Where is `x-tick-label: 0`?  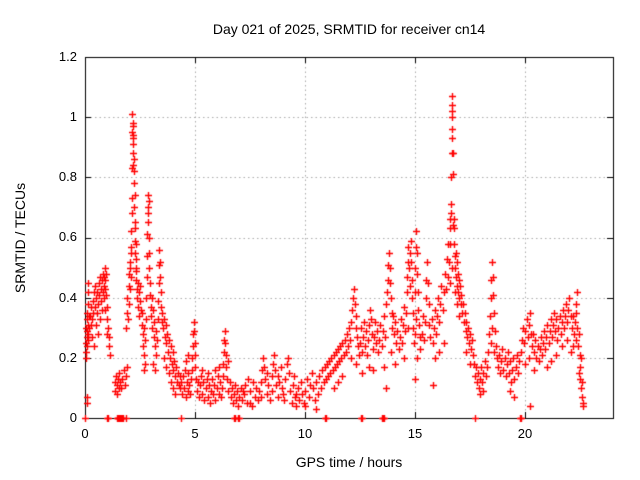 x-tick-label: 0 is located at coordinates (85, 433).